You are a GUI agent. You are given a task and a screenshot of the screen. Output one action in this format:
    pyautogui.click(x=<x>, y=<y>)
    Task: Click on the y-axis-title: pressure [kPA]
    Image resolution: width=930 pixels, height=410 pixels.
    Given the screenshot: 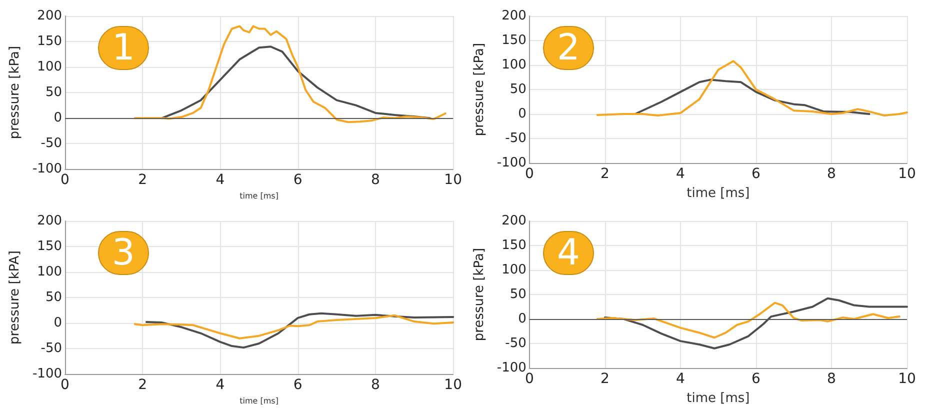 What is the action you would take?
    pyautogui.click(x=15, y=297)
    